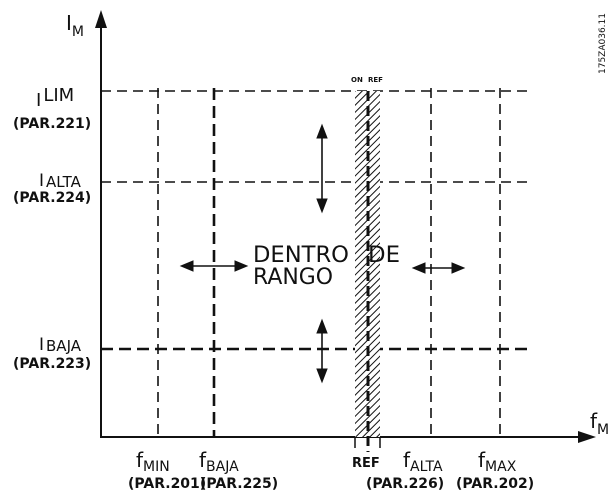 This screenshot has width=614, height=493. What do you see at coordinates (101, 19) in the screenshot?
I see `y-axis-arrow` at bounding box center [101, 19].